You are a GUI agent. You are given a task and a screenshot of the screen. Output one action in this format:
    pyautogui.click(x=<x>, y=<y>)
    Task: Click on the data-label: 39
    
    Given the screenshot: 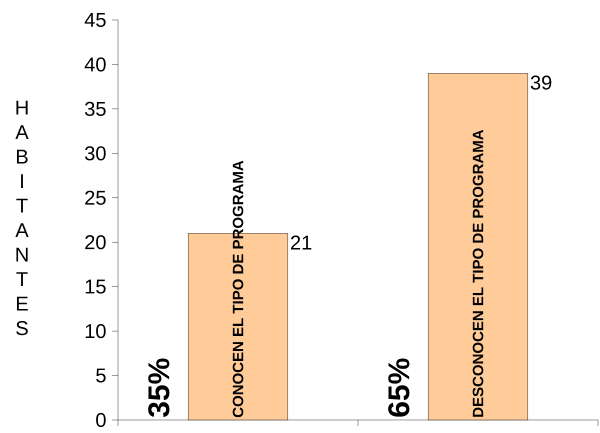 What is the action you would take?
    pyautogui.click(x=541, y=83)
    